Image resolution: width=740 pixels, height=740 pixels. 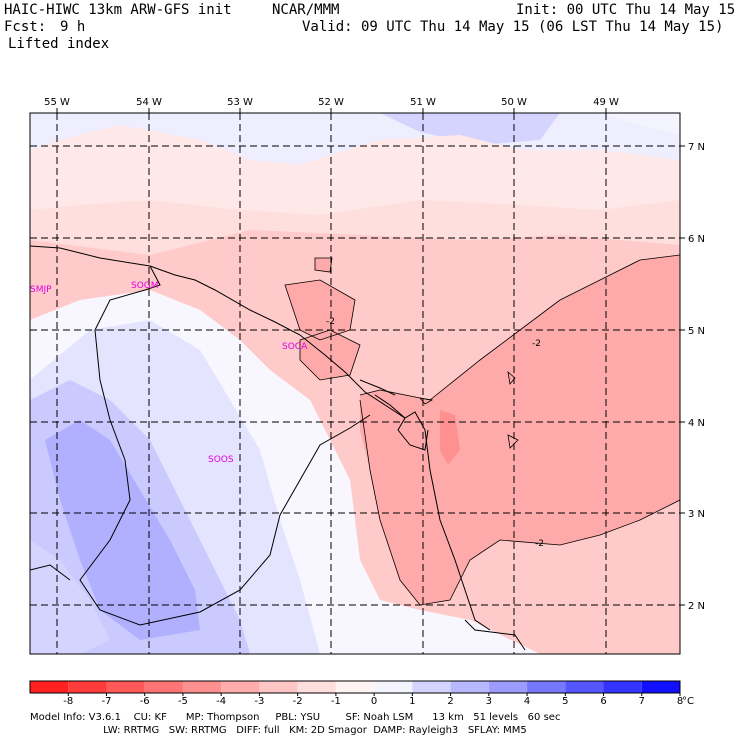 What do you see at coordinates (423, 102) in the screenshot?
I see `lon-label: 51 W` at bounding box center [423, 102].